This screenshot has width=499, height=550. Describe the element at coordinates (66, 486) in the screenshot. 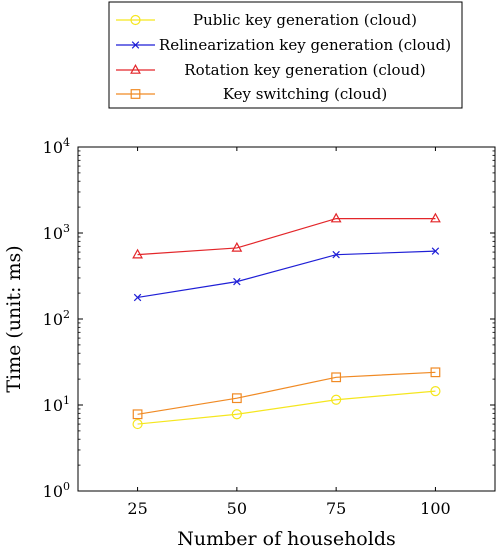

I see `y-tick-exponent: 0` at that location.